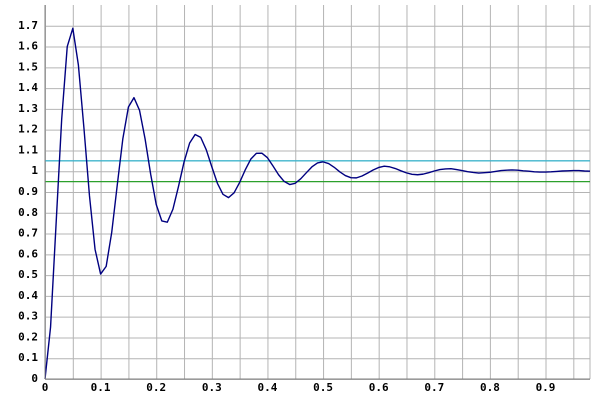 This screenshot has width=600, height=400. Describe the element at coordinates (34, 170) in the screenshot. I see `y-tick-label: 1` at that location.